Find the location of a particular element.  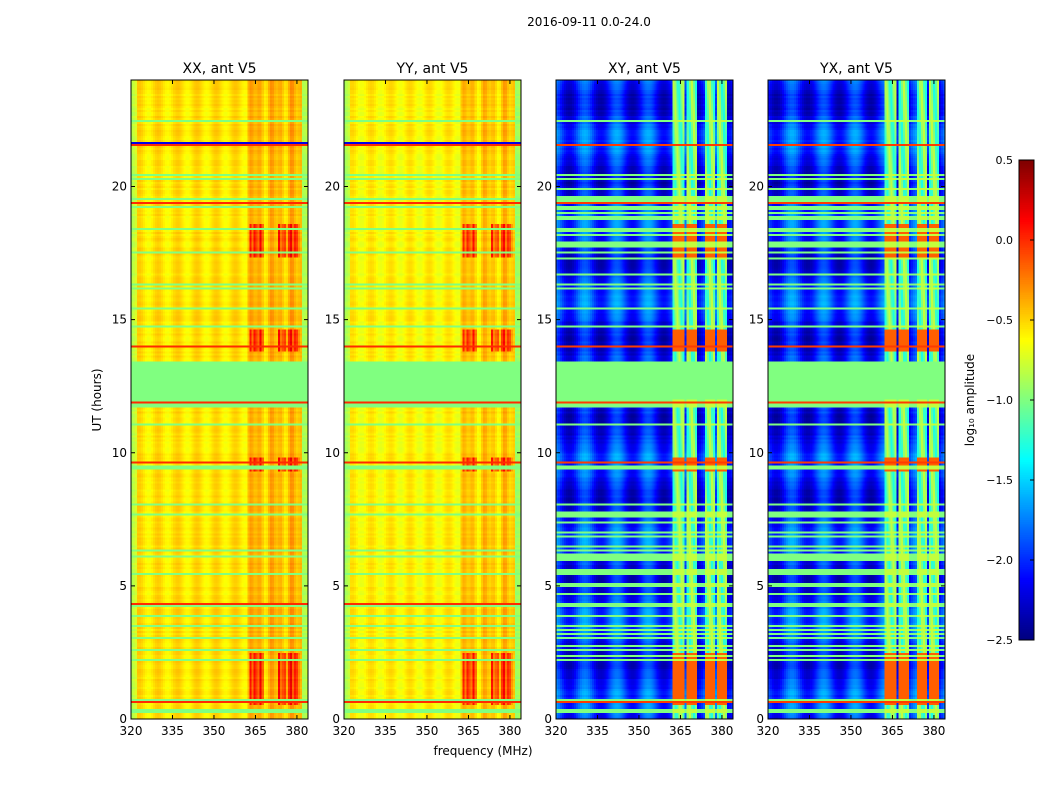

colorbar-tick-label: 0.5 is located at coordinates (1005, 160).